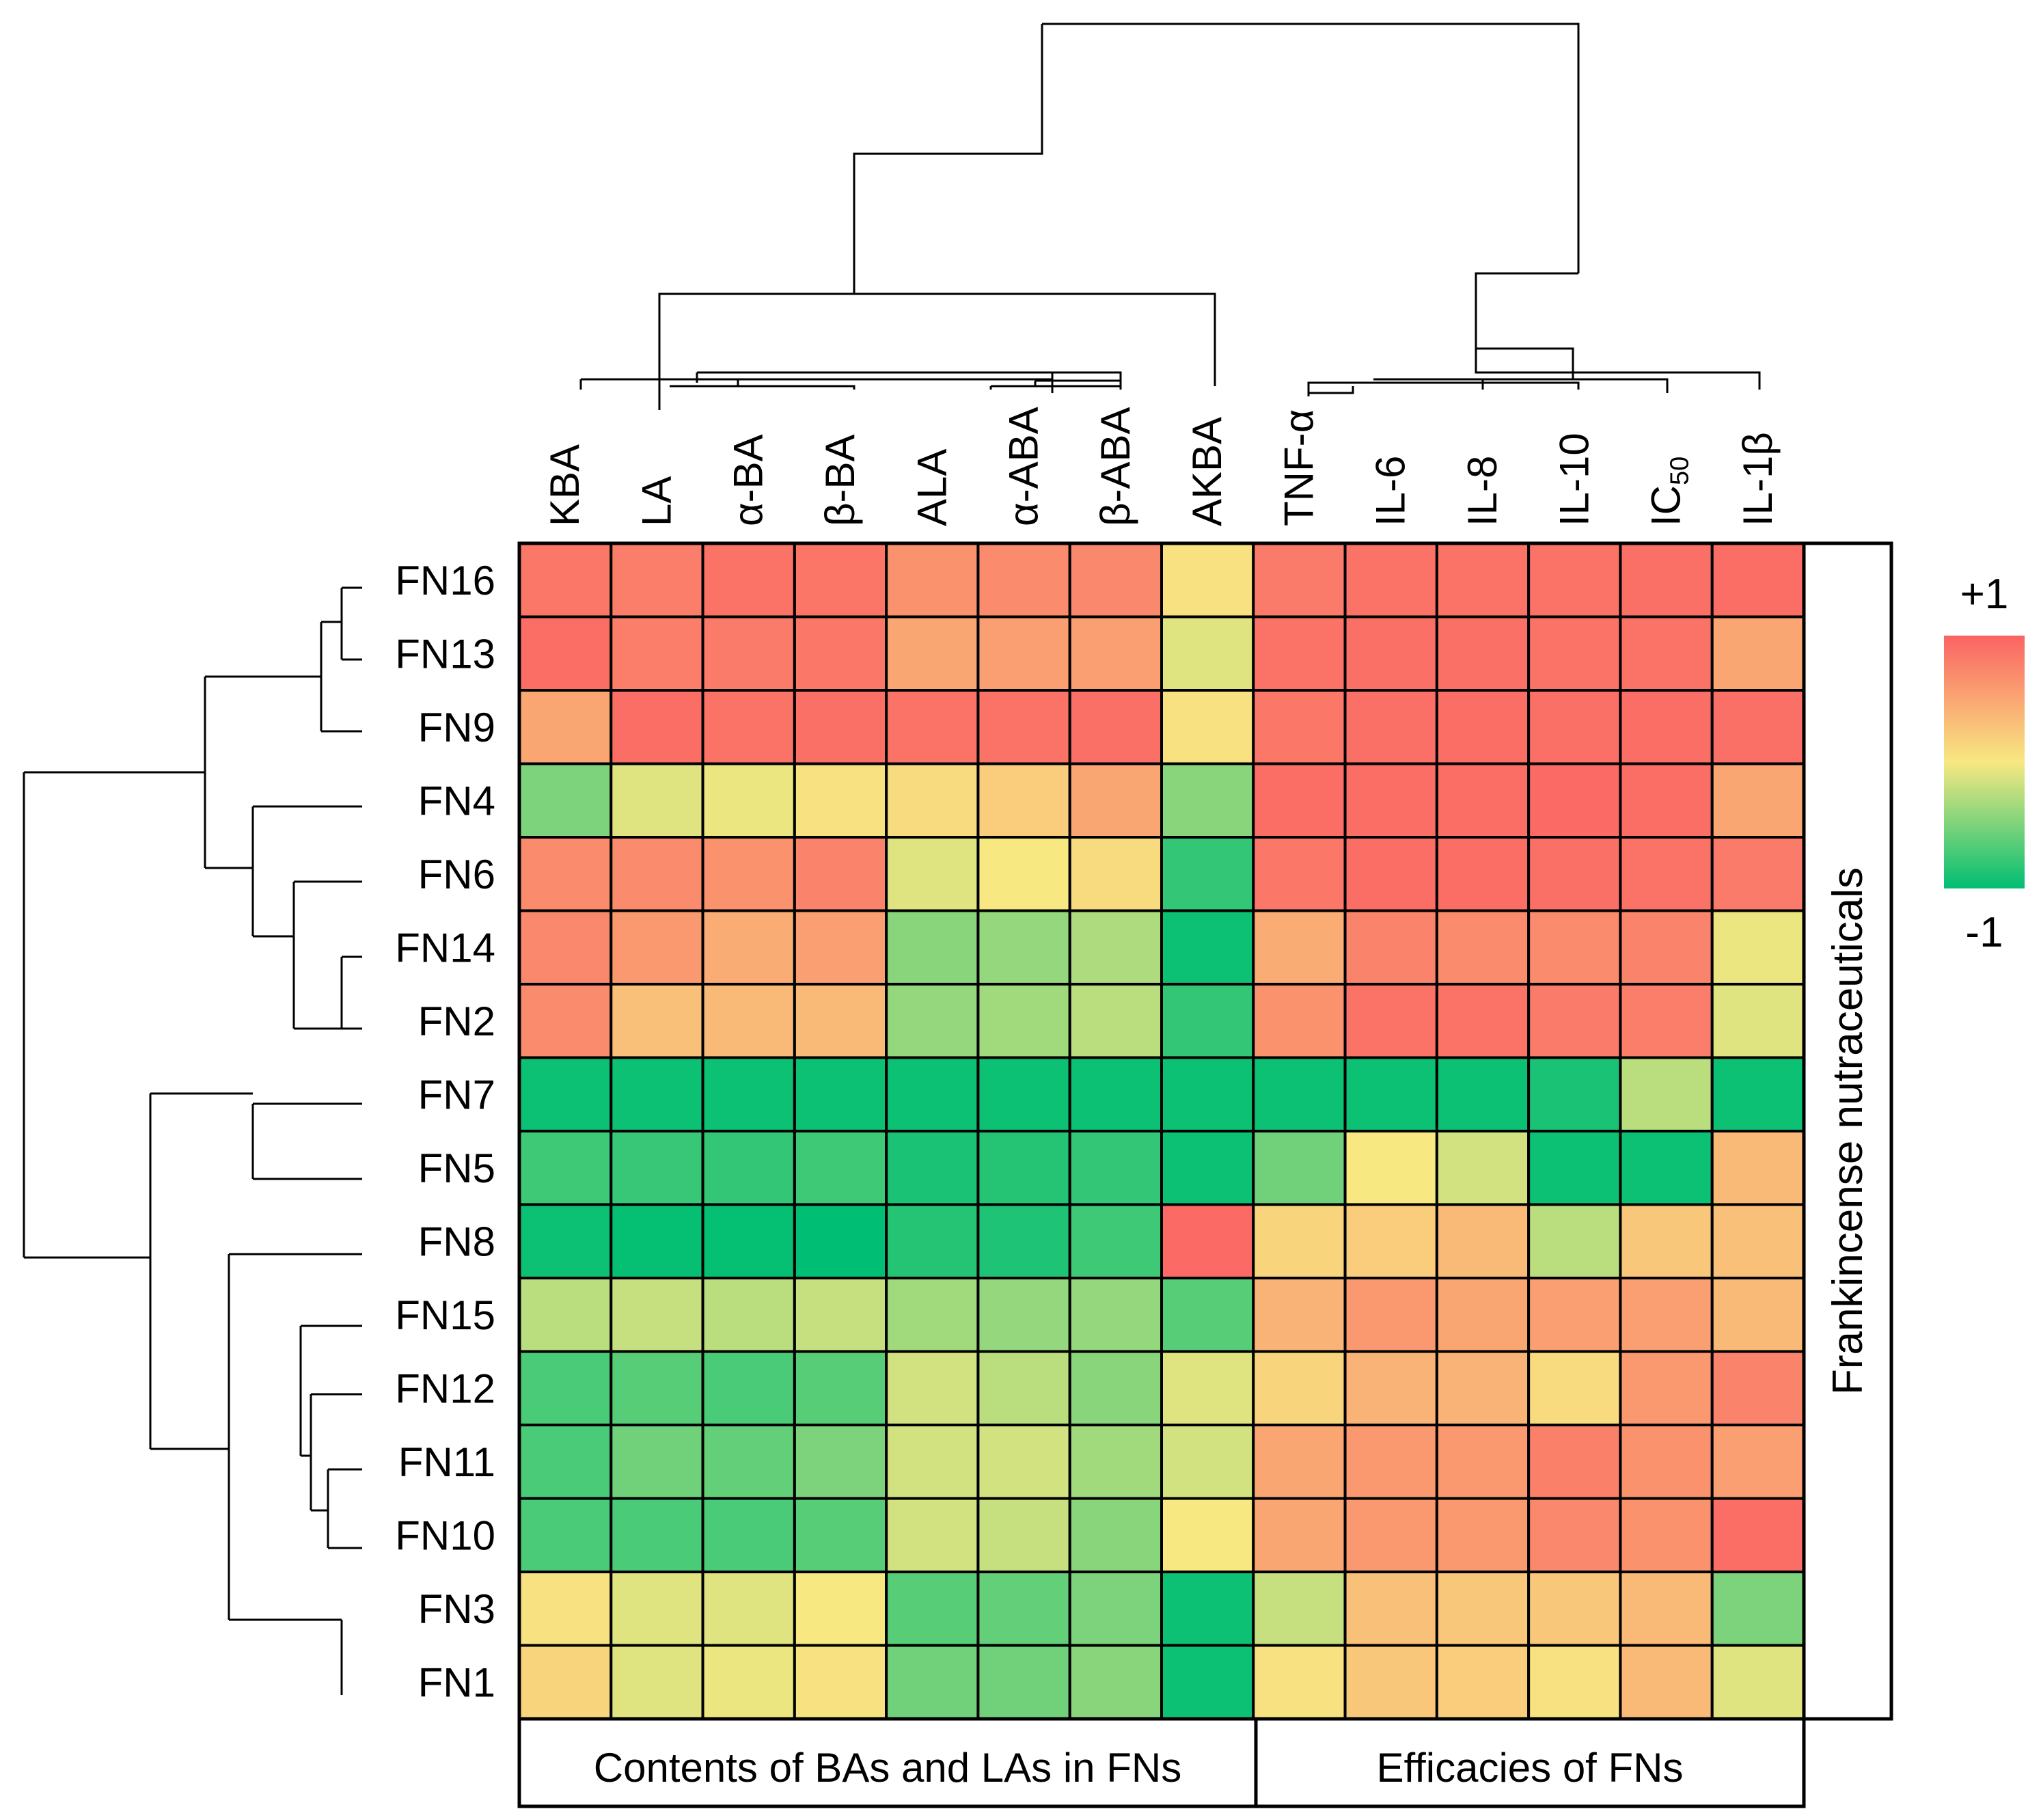 Image resolution: width=2041 pixels, height=1820 pixels. I want to click on row-label-FN16: FN16, so click(445, 580).